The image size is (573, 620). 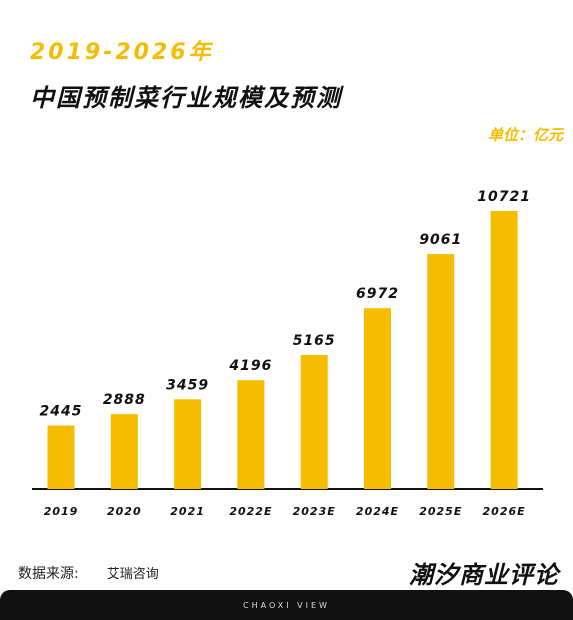 I want to click on unit-label: 单位：亿元, so click(x=525, y=135).